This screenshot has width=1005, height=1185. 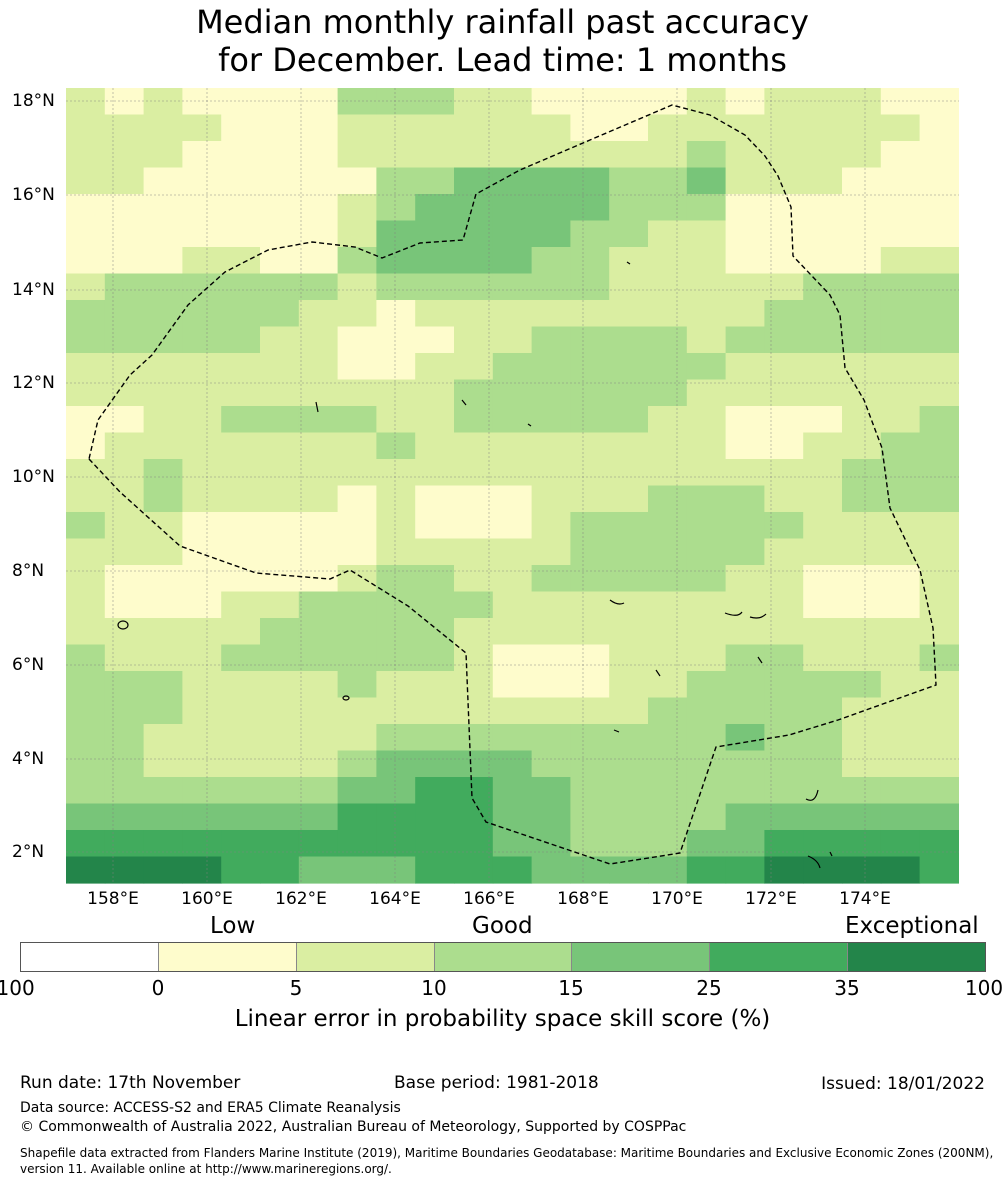 I want to click on lat-label: 4°N, so click(x=28, y=759).